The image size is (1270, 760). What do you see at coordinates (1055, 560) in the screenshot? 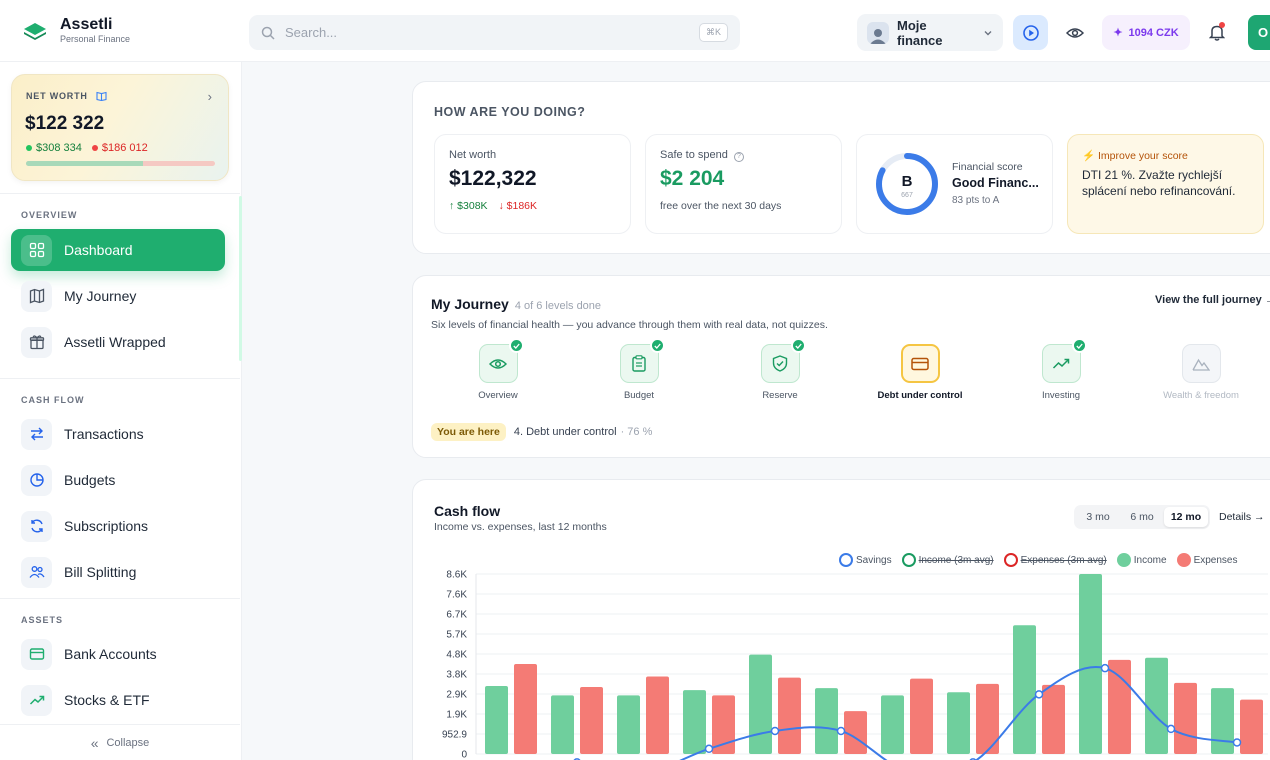
I see `legend-expenses-avg: Expenses (3m avg)` at bounding box center [1055, 560].